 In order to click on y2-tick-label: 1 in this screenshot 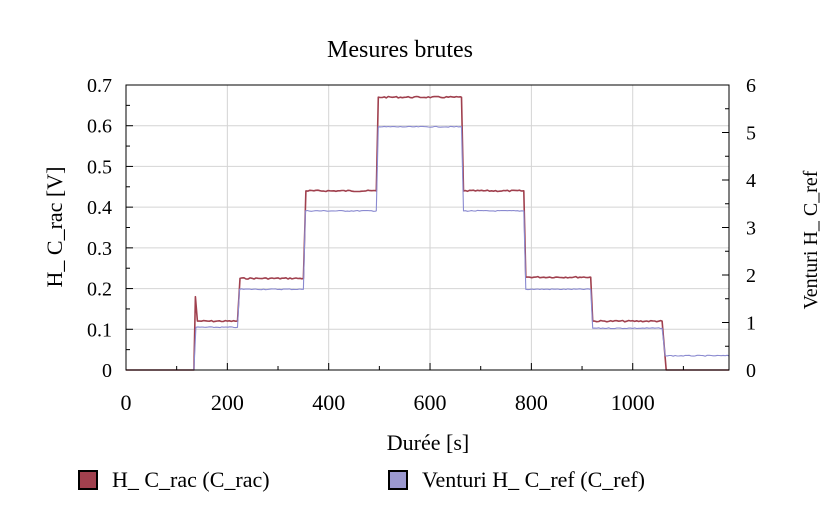, I will do `click(751, 324)`.